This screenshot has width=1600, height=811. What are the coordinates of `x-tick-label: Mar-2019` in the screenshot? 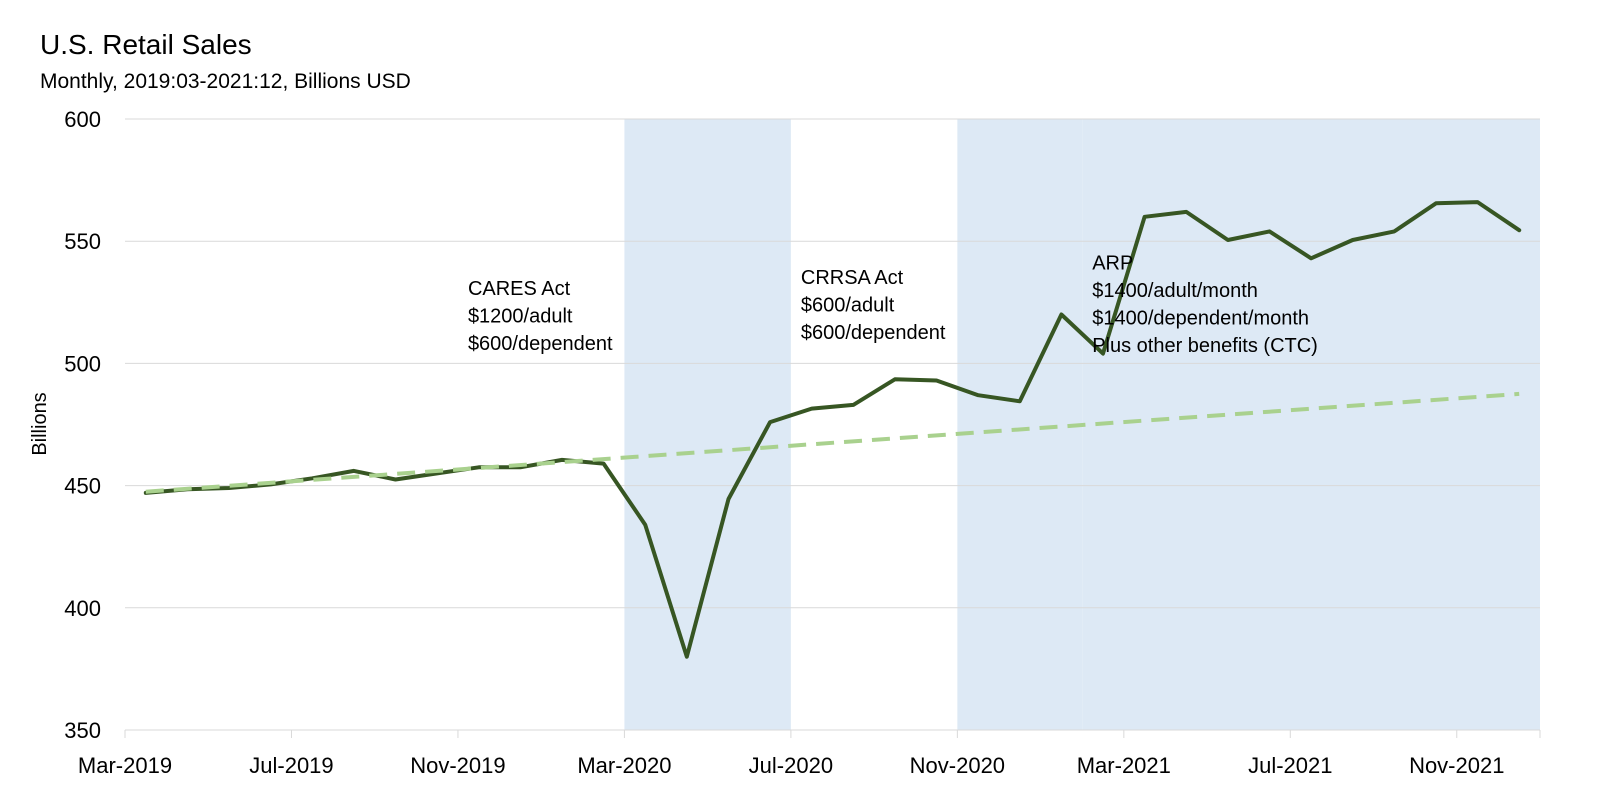 It's located at (125, 765).